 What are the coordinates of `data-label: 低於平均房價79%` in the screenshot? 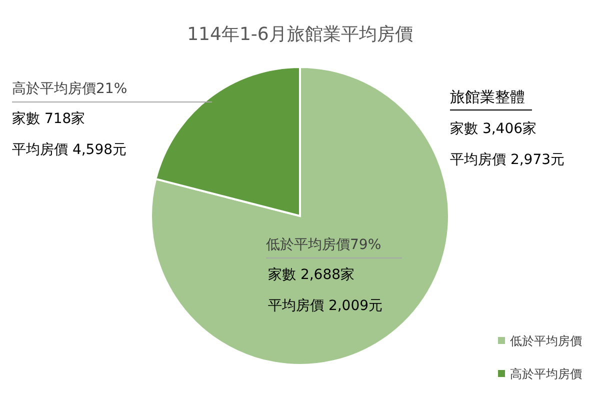 It's located at (324, 245).